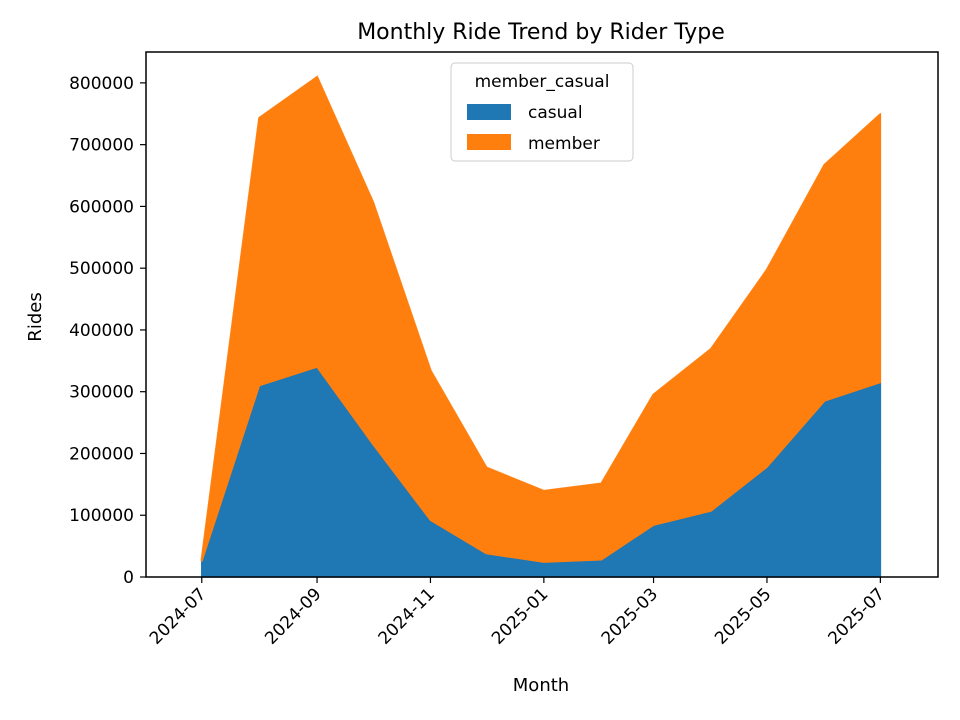  Describe the element at coordinates (101, 146) in the screenshot. I see `y-tick-label: 700000` at that location.